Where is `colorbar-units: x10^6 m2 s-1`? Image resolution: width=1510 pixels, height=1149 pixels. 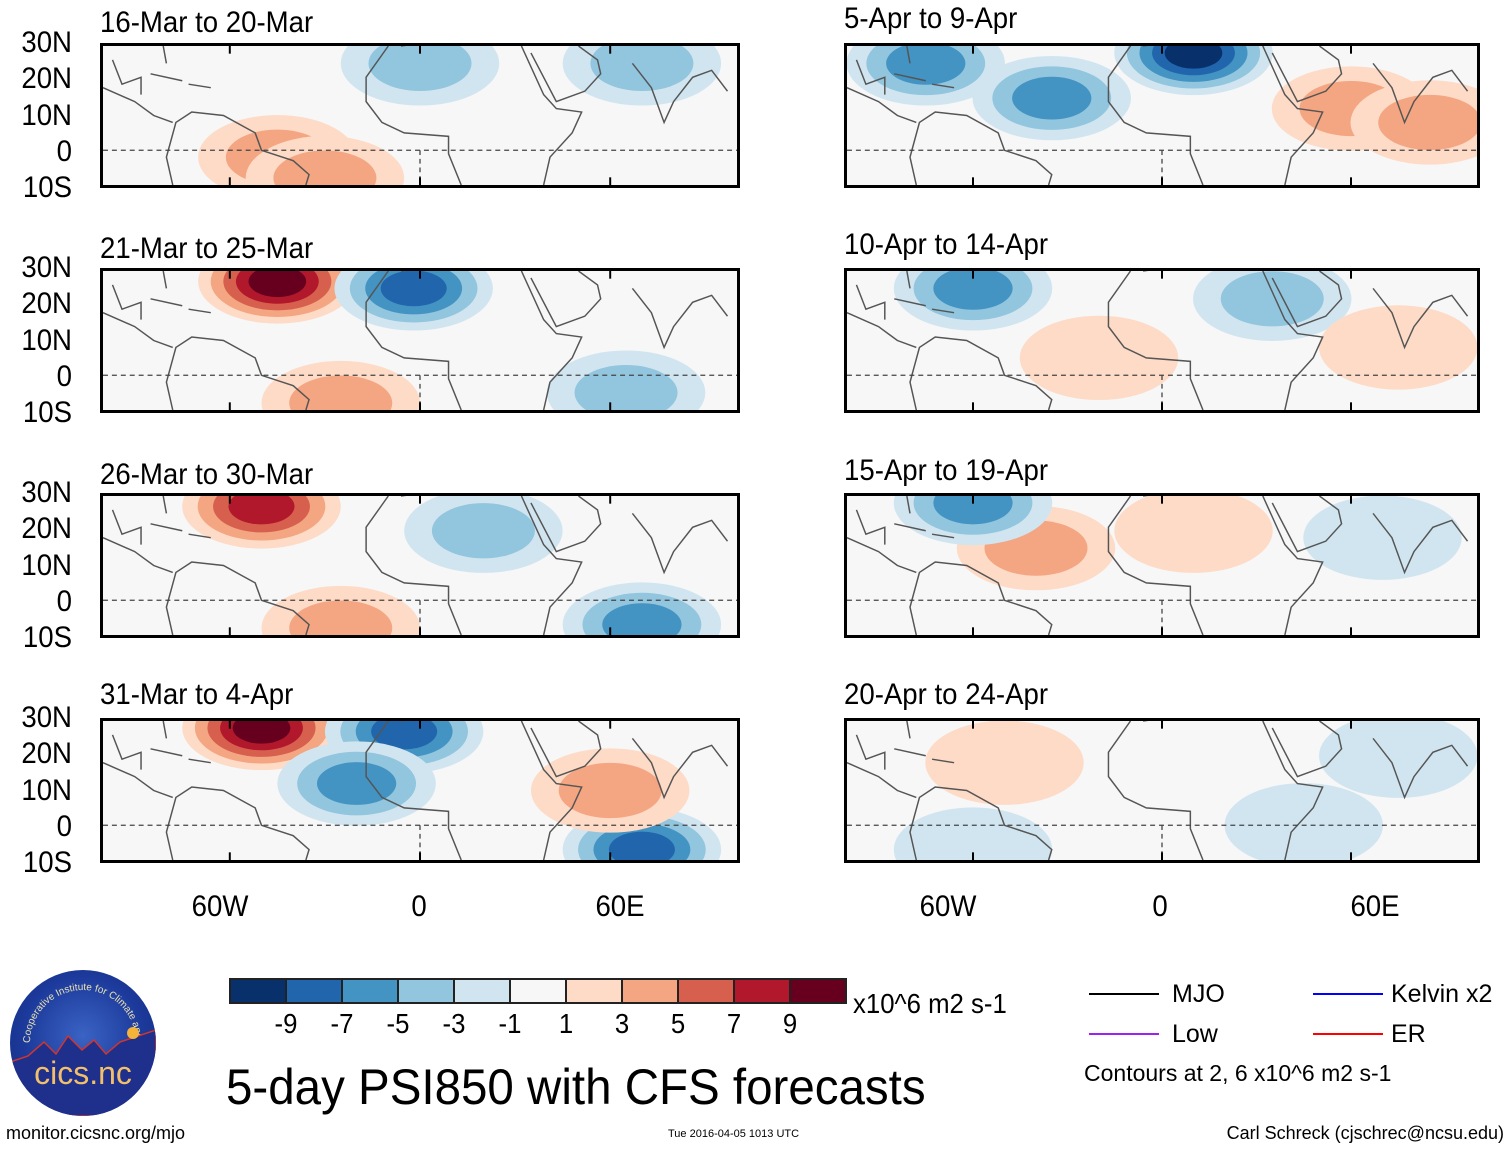 colorbar-units: x10^6 m2 s-1 is located at coordinates (930, 1003).